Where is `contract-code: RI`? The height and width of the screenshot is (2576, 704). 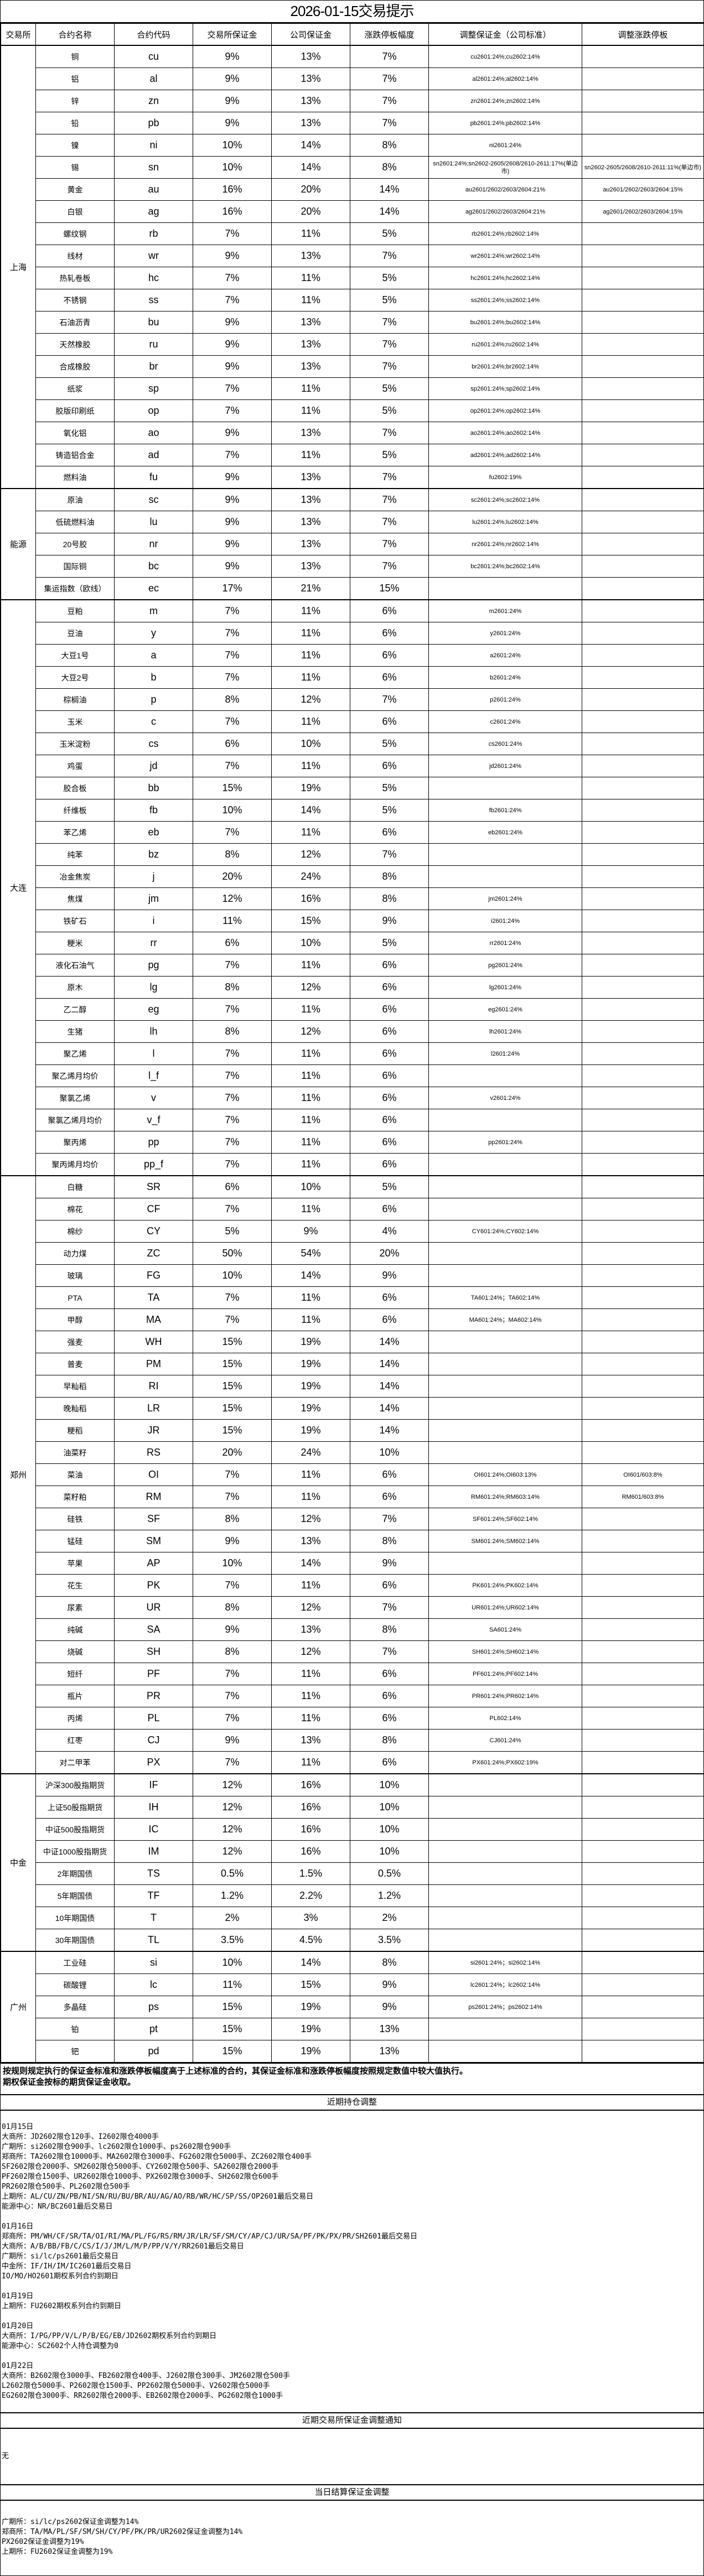
contract-code: RI is located at coordinates (153, 1387).